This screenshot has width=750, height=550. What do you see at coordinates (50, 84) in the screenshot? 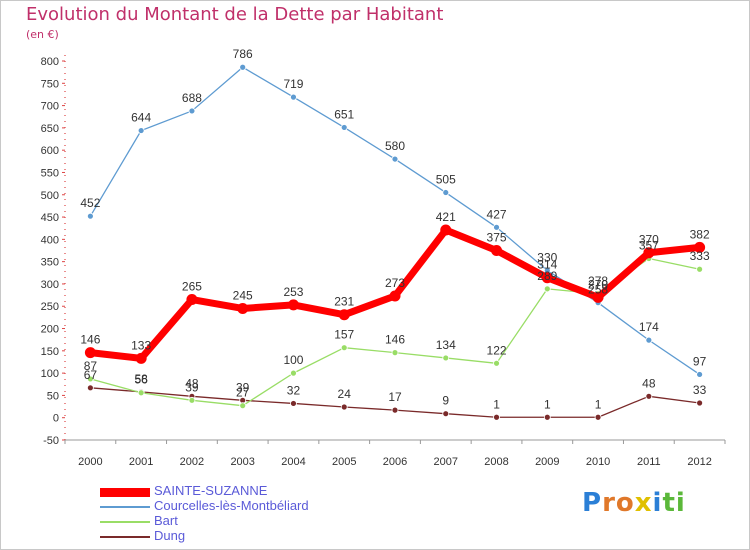
I see `y-tick-label: 750` at bounding box center [50, 84].